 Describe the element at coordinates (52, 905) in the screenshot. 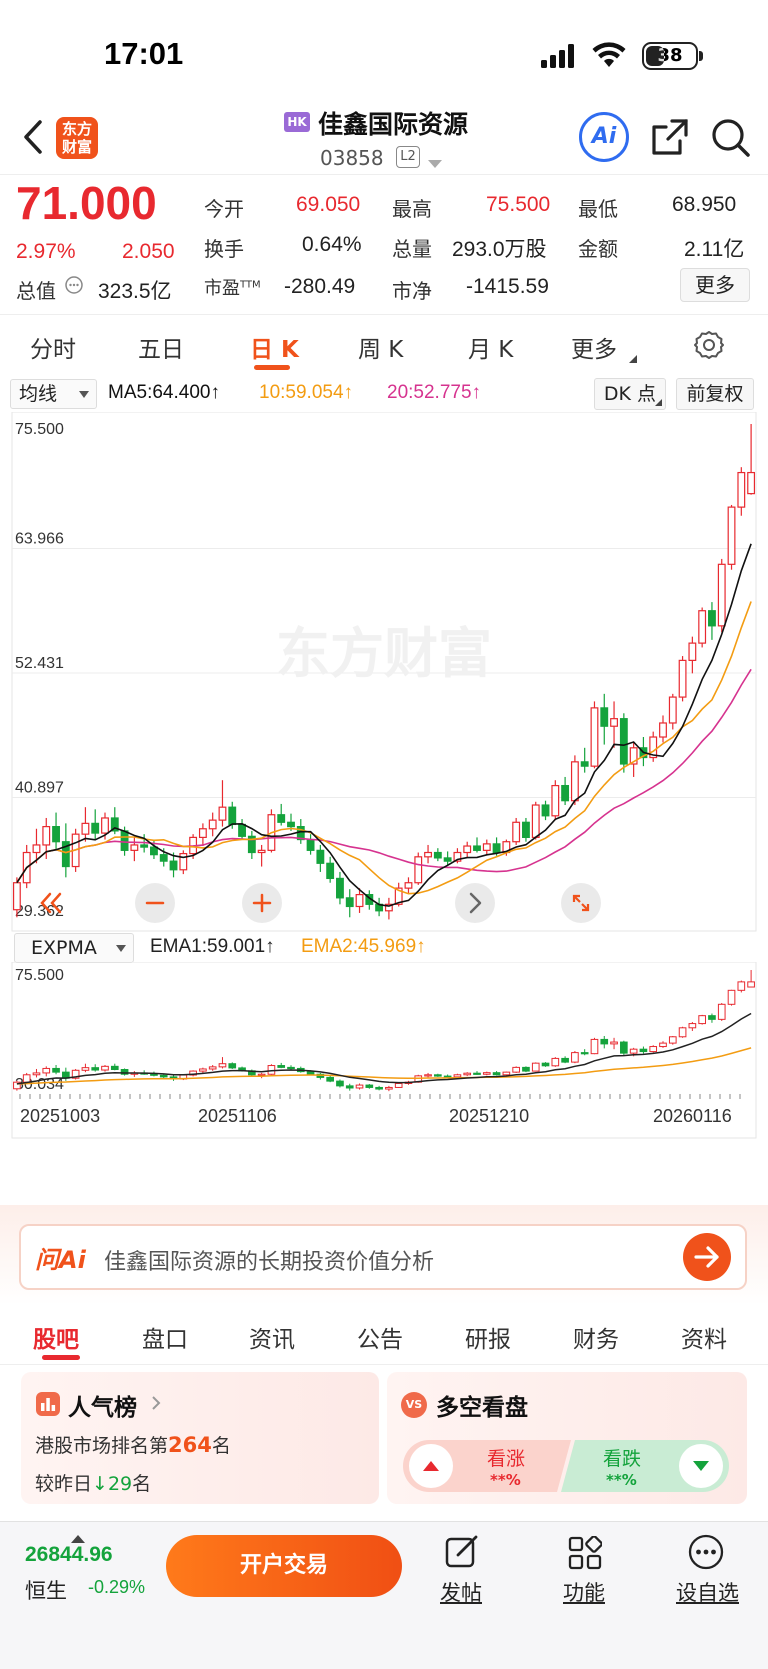

I see `prev-page-icon` at that location.